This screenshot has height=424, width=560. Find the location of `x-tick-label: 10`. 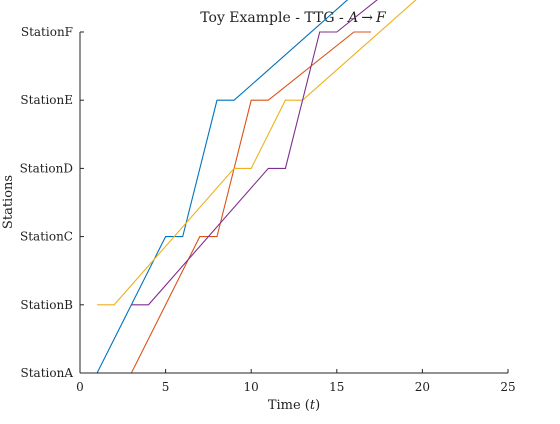

x-tick-label: 10 is located at coordinates (251, 387).